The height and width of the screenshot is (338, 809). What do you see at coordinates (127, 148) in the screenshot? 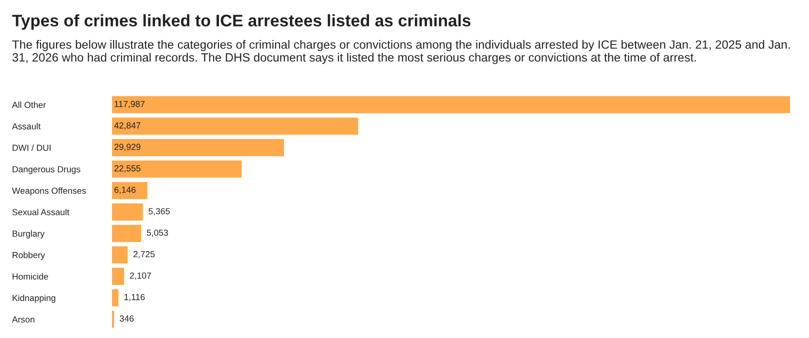
I see `data-label: 29,929` at bounding box center [127, 148].